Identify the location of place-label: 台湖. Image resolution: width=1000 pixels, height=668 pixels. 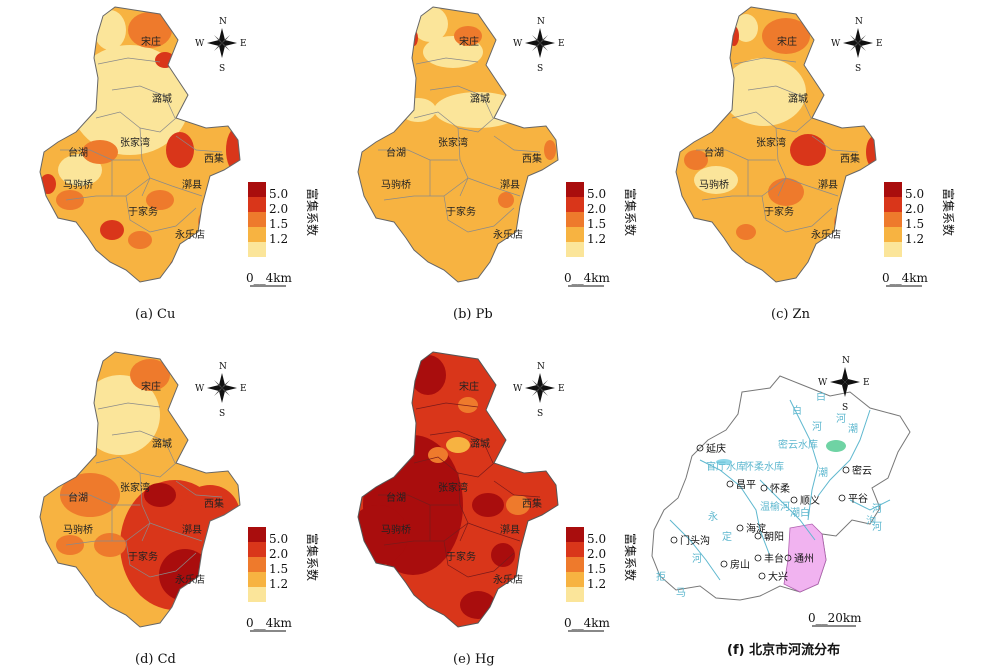
(714, 152).